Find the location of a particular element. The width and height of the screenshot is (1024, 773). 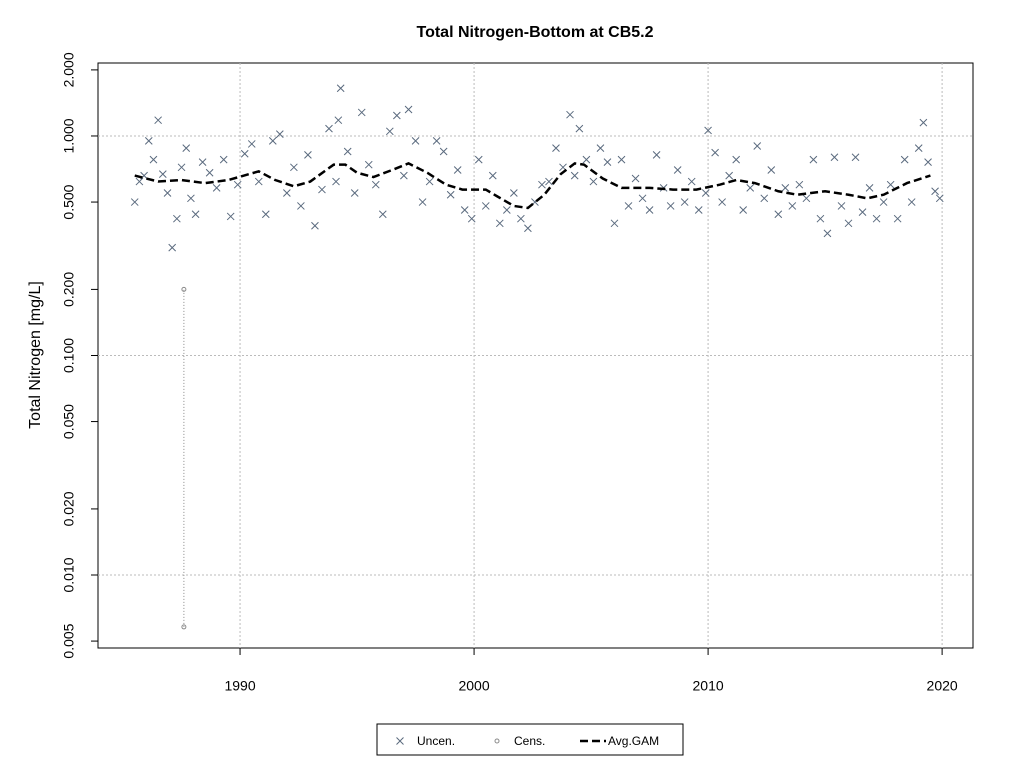

y-tick-label: 0.050 is located at coordinates (69, 421).